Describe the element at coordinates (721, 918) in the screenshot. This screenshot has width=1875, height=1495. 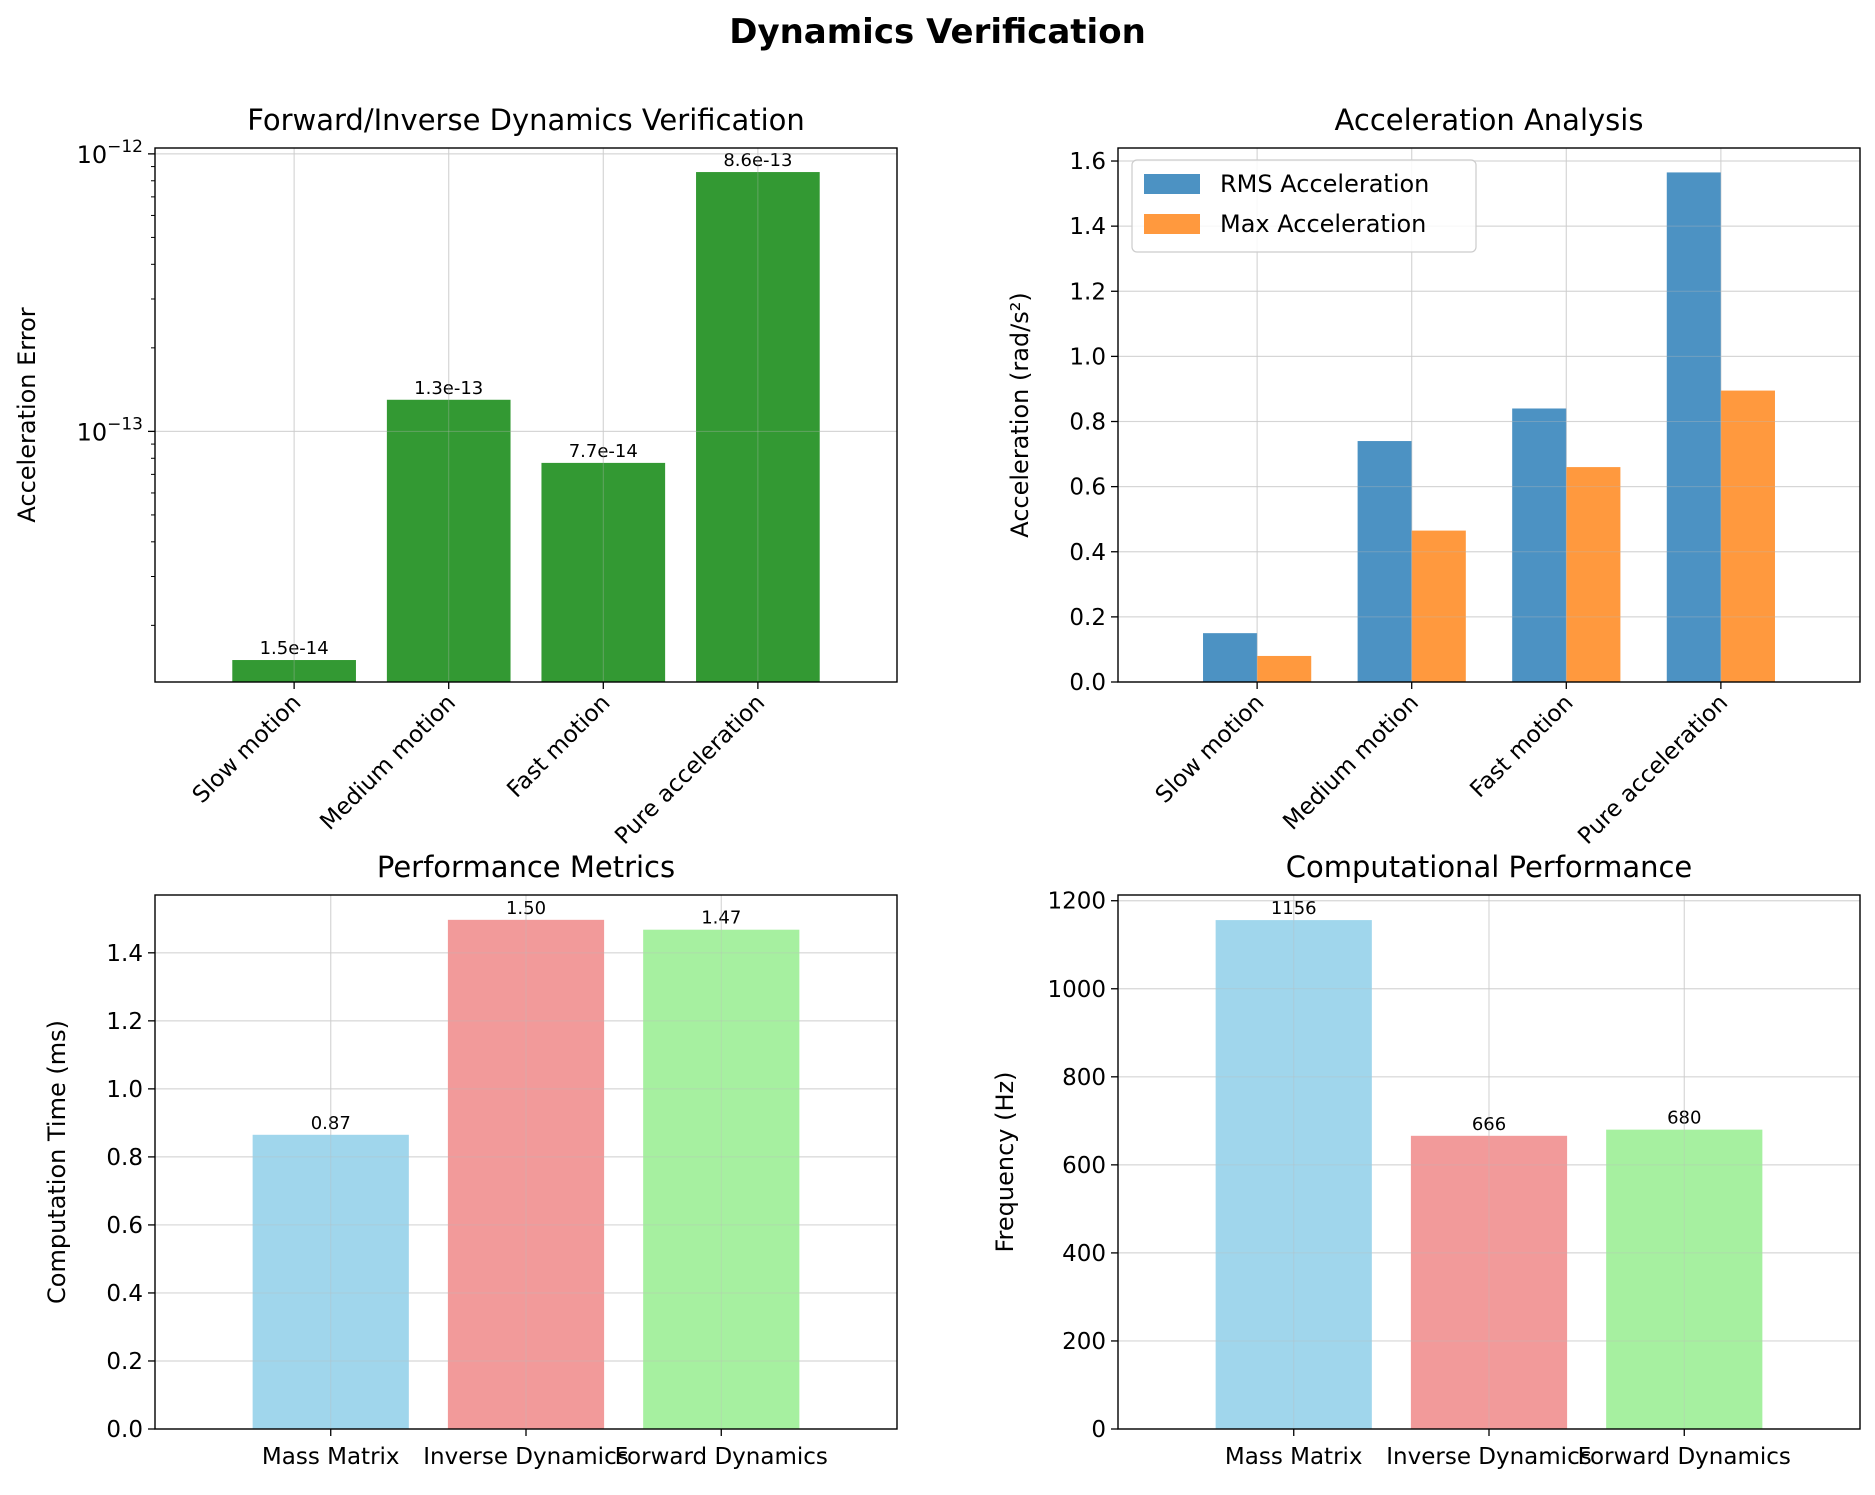
I see `data-label: 1.47` at that location.